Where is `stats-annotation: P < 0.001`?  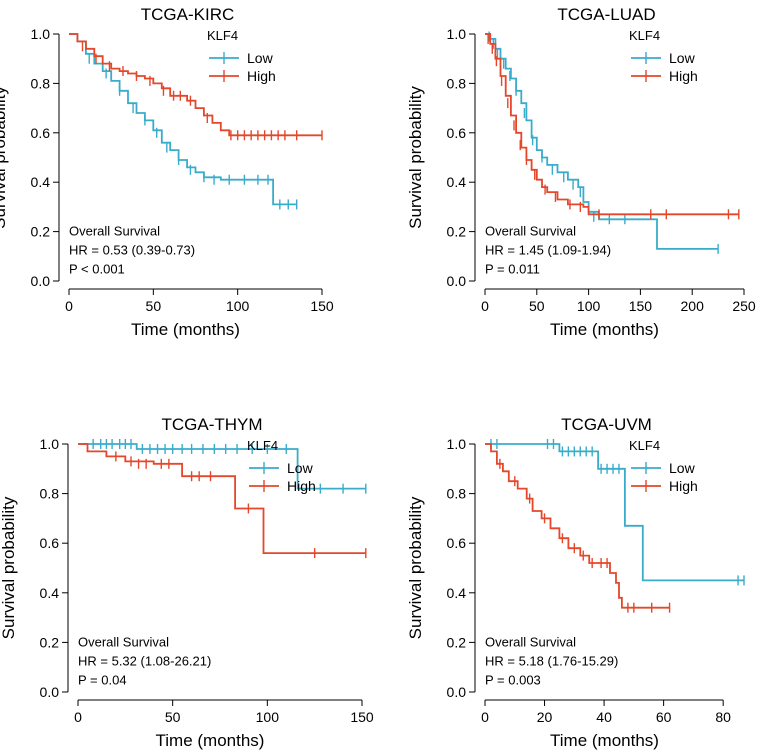 stats-annotation: P < 0.001 is located at coordinates (97, 269).